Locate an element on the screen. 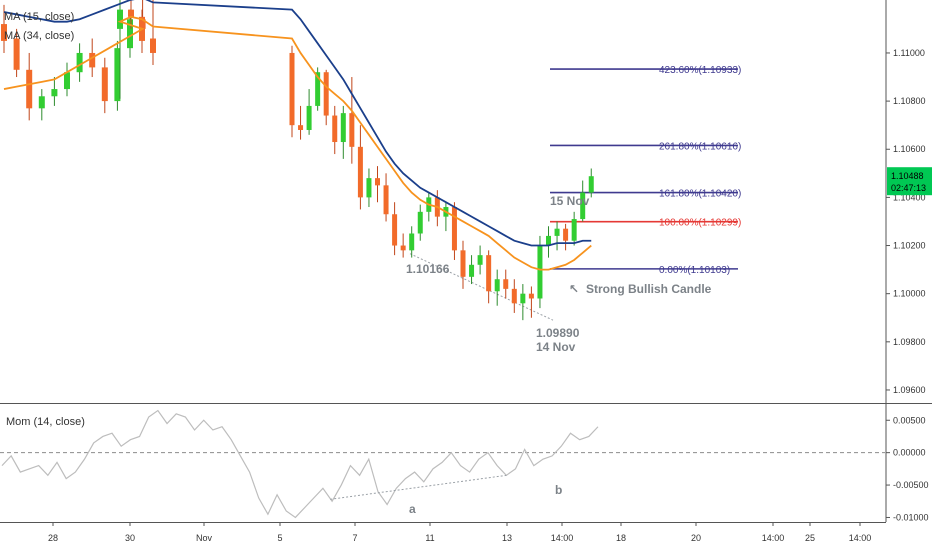  mom-ytick-label: 0.00000 is located at coordinates (909, 453).